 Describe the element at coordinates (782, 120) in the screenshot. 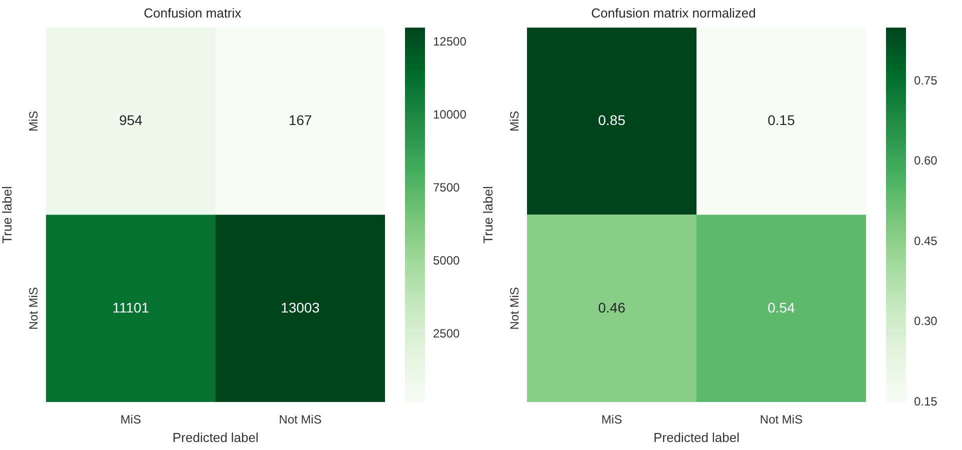

I see `data-label: 0.15` at that location.